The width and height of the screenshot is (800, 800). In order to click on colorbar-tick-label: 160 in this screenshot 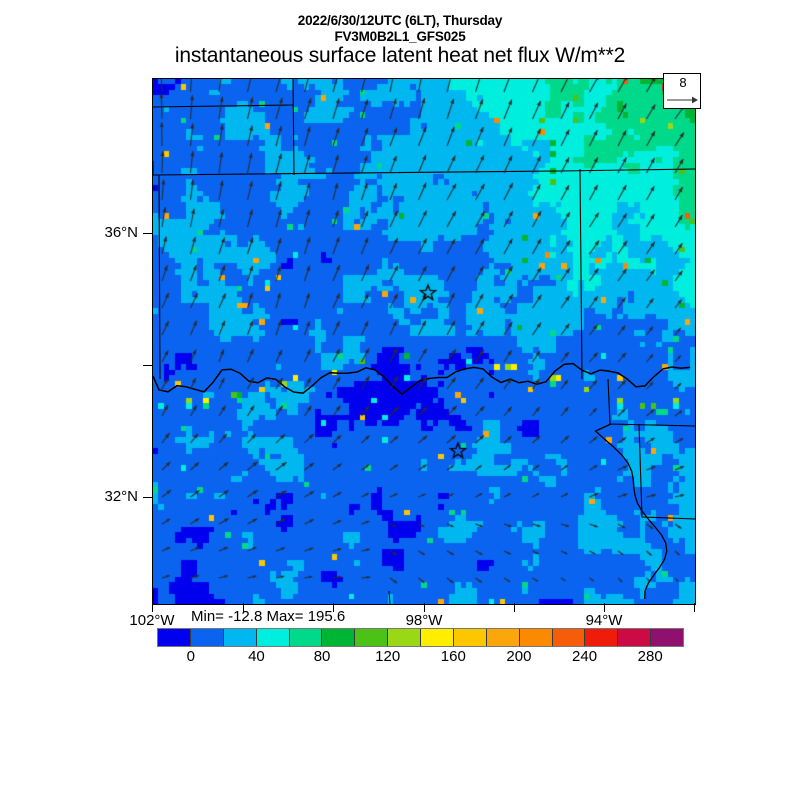, I will do `click(453, 656)`.